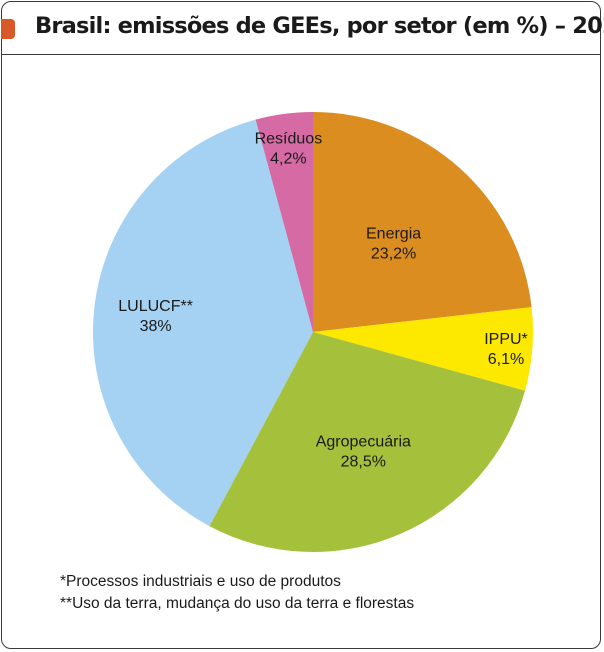  Describe the element at coordinates (393, 234) in the screenshot. I see `slice-label-energia: Energia` at that location.